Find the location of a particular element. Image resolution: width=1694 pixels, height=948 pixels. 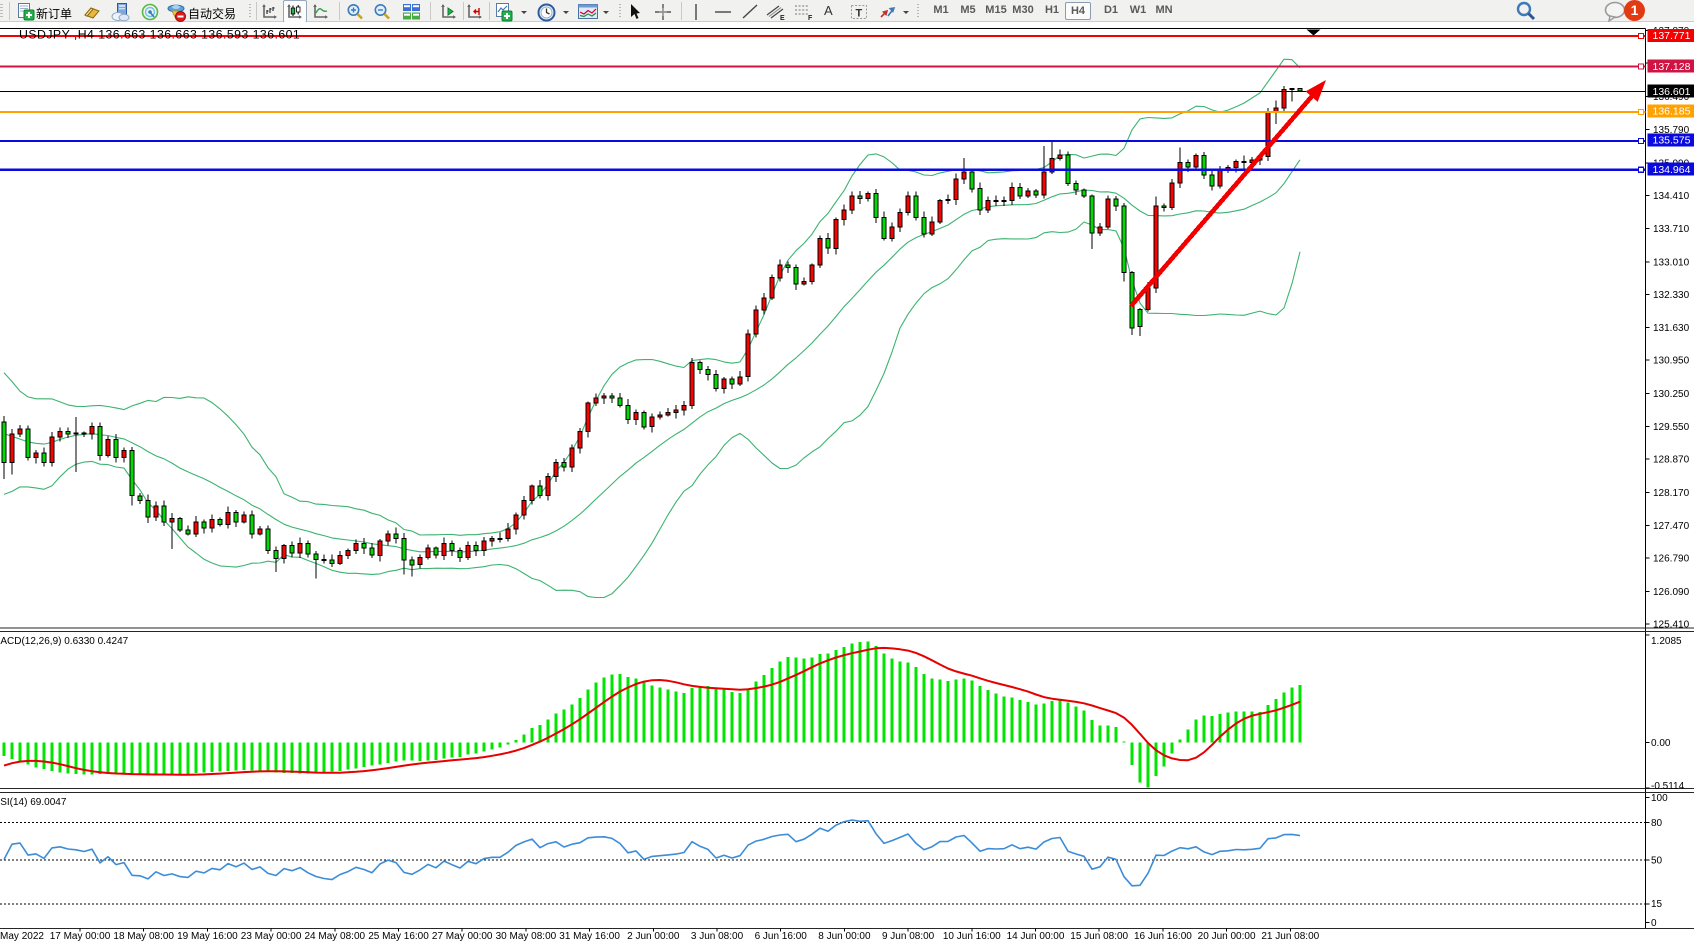

svg-text: 126.790 is located at coordinates (1671, 559).